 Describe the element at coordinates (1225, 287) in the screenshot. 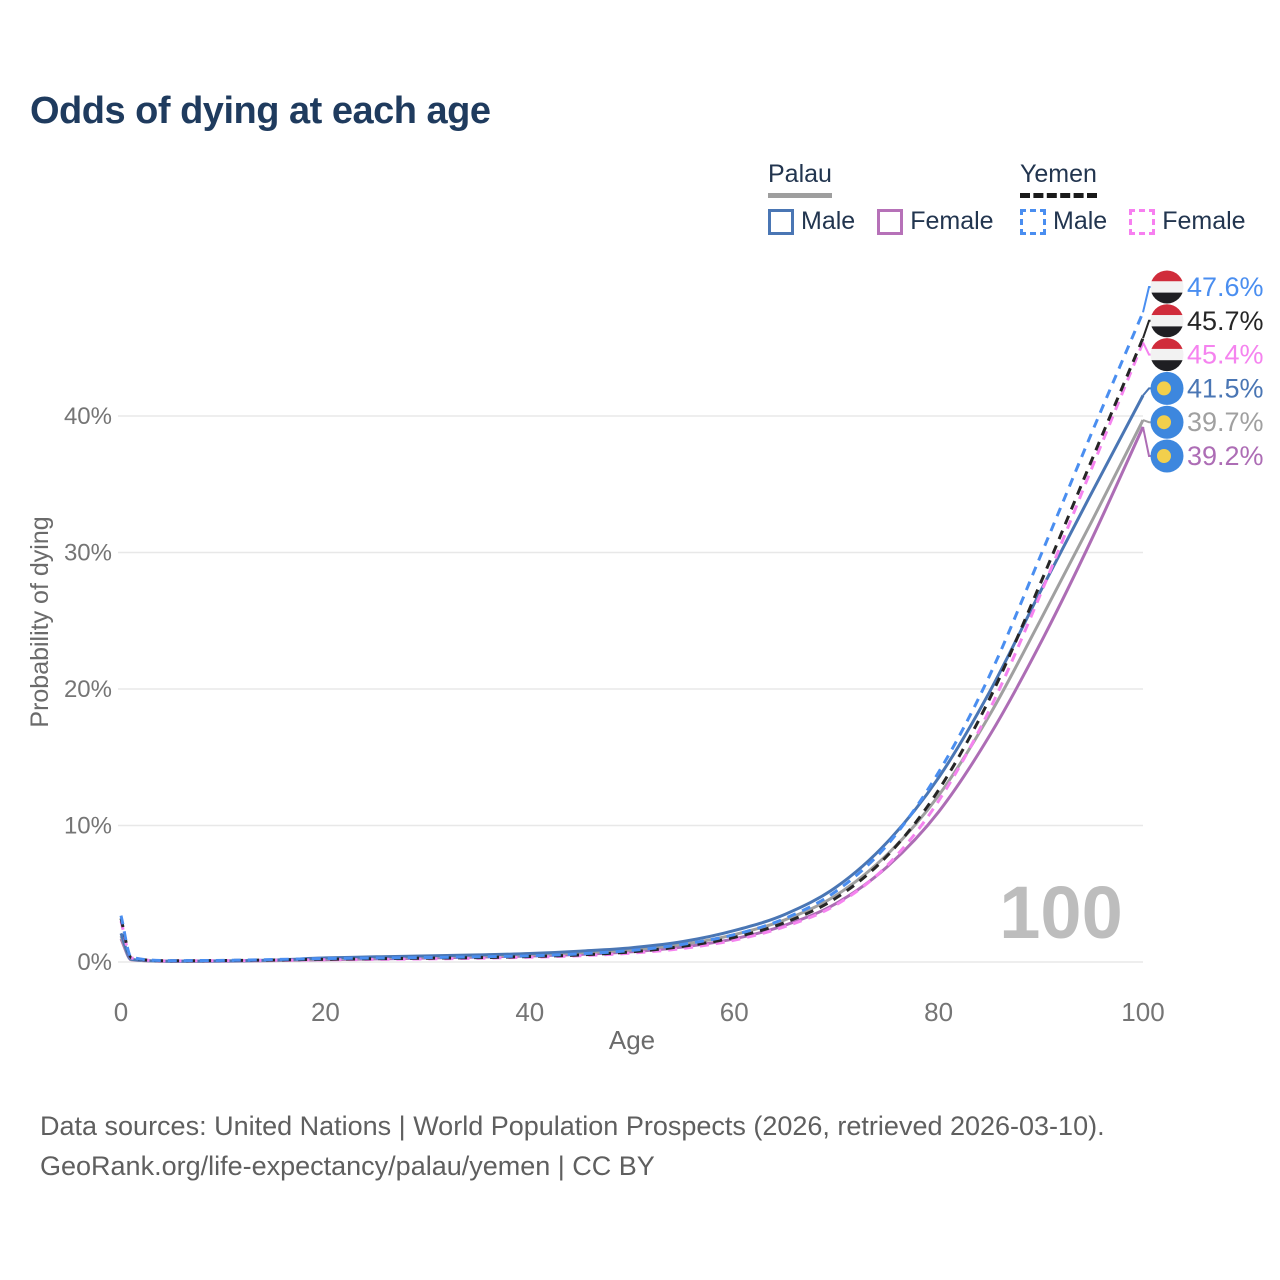

I see `end-label-yemen-male: 47.6%` at that location.